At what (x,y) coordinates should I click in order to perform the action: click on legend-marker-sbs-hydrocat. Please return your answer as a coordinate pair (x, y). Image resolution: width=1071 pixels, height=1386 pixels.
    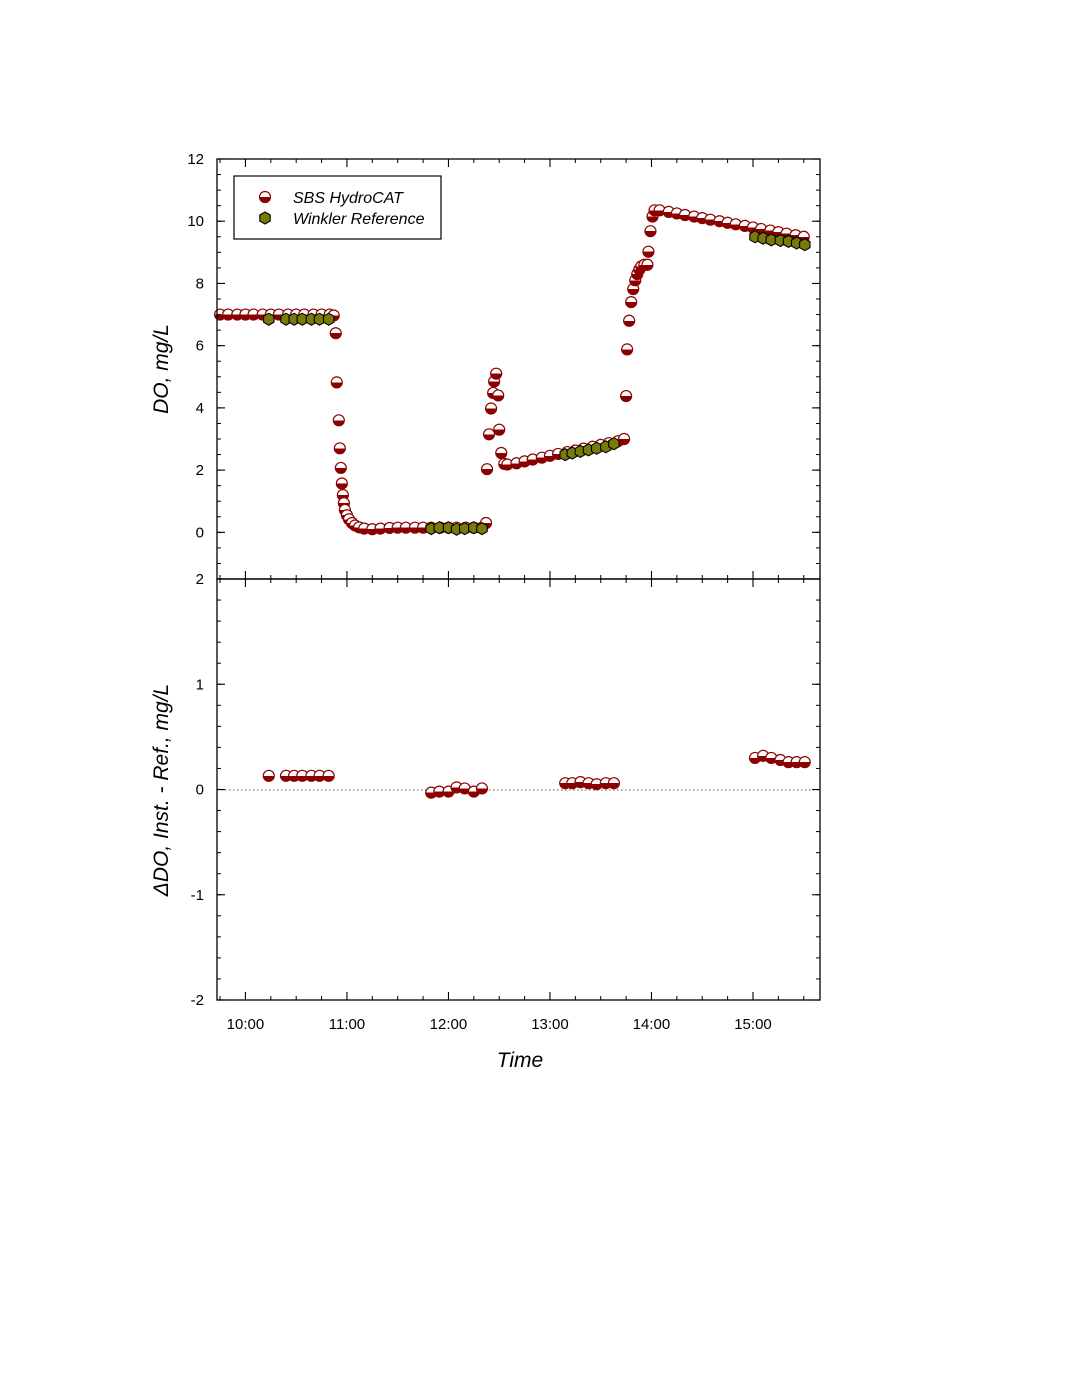
    Looking at the image, I should click on (265, 197).